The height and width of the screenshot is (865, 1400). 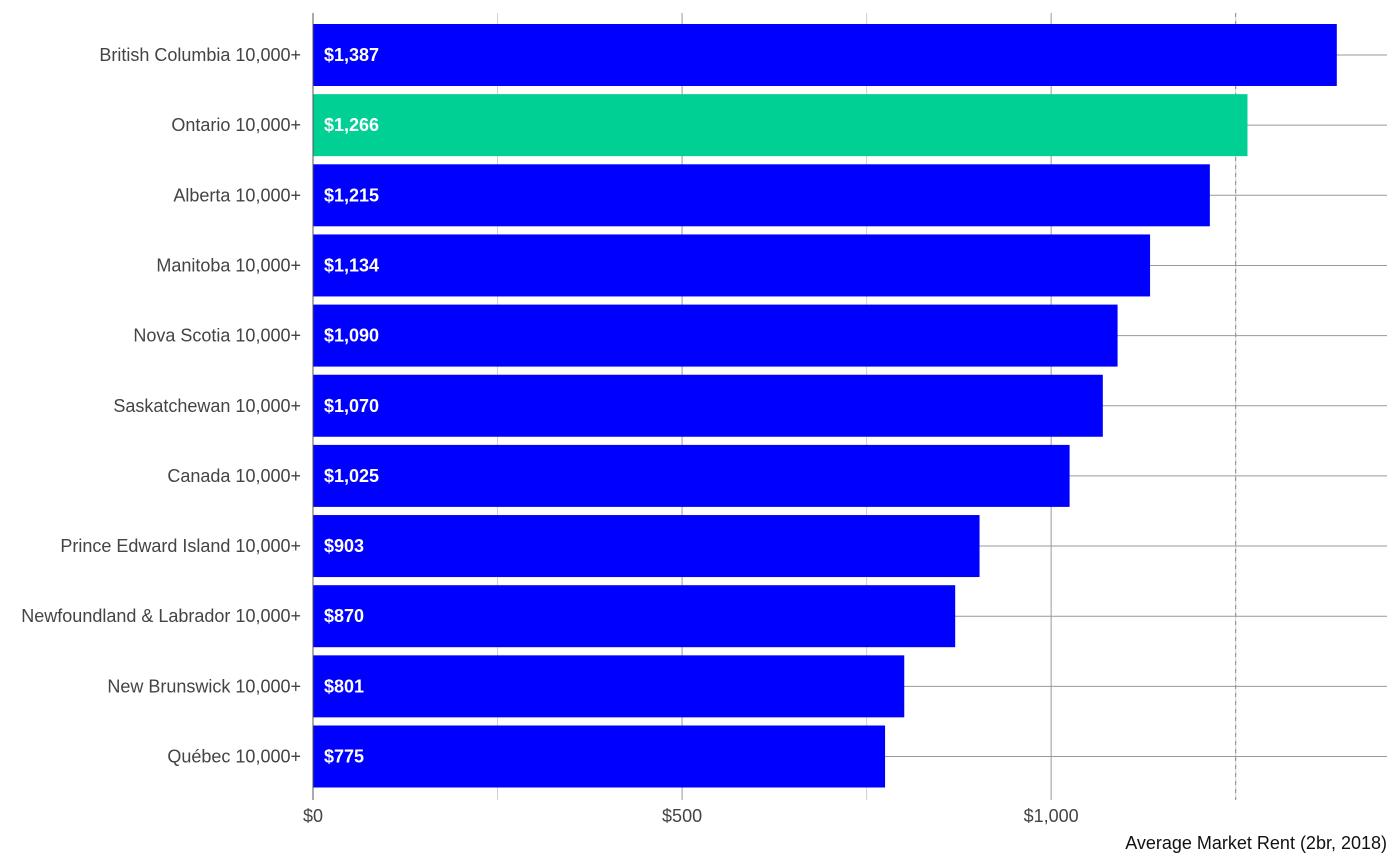 I want to click on x-axis-title: Average Market Rent (2br, 2018), so click(x=1256, y=843).